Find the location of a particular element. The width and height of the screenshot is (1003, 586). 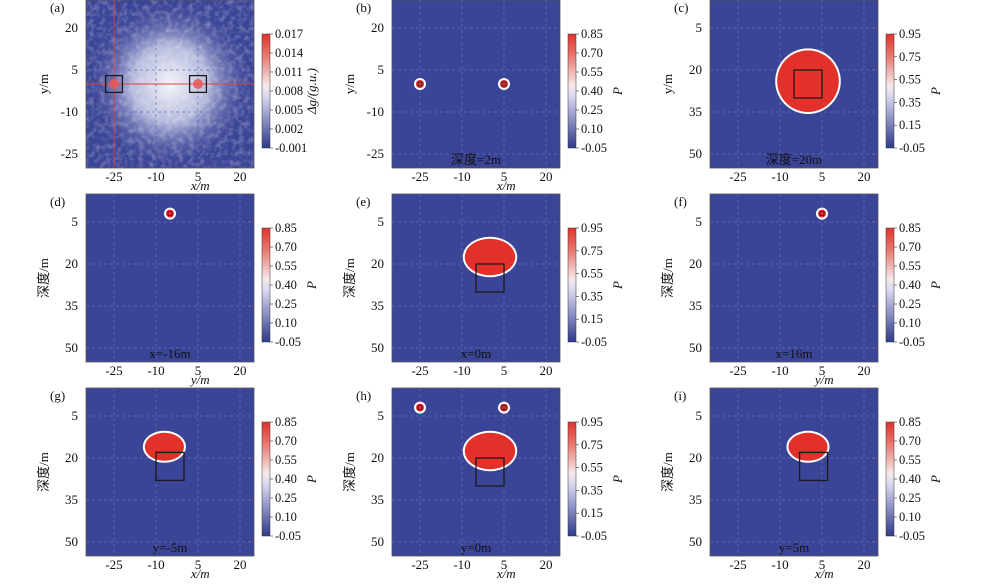

panel-label: (c) is located at coordinates (681, 7).